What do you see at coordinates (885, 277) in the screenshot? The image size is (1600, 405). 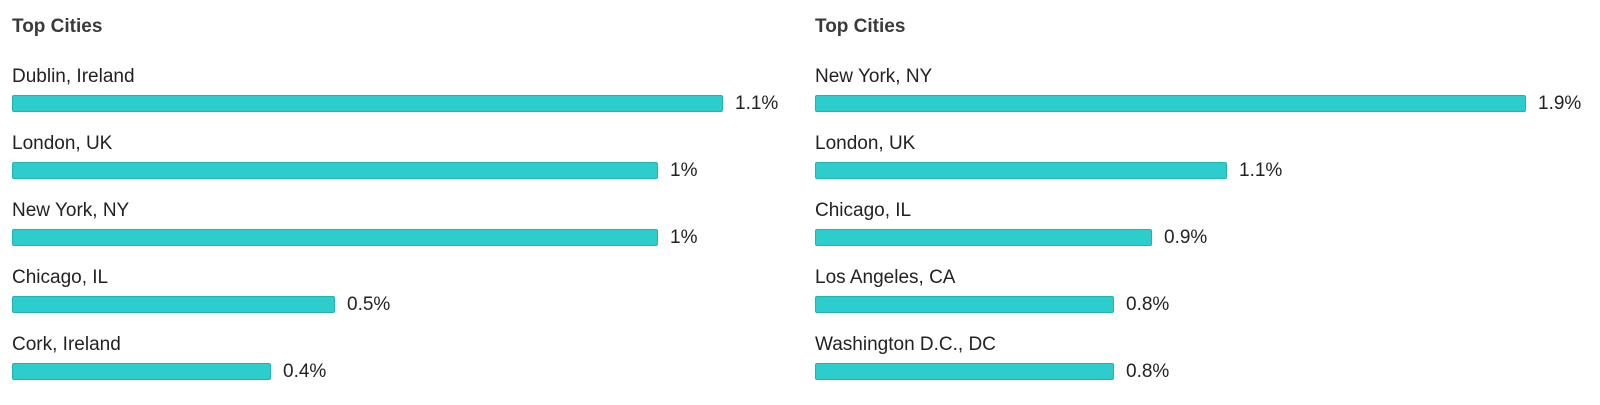 I see `city-label: Los Angeles, CA` at bounding box center [885, 277].